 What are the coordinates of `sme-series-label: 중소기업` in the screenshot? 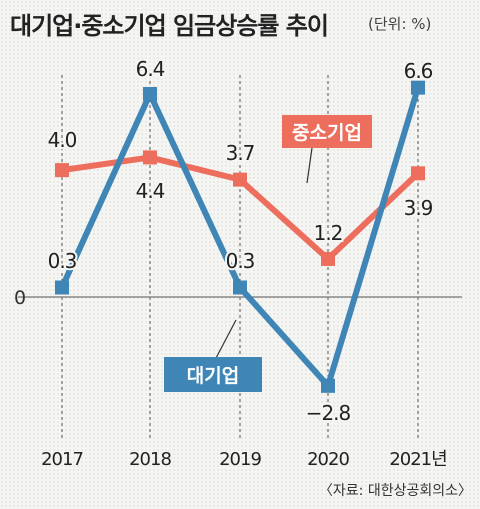 It's located at (327, 133).